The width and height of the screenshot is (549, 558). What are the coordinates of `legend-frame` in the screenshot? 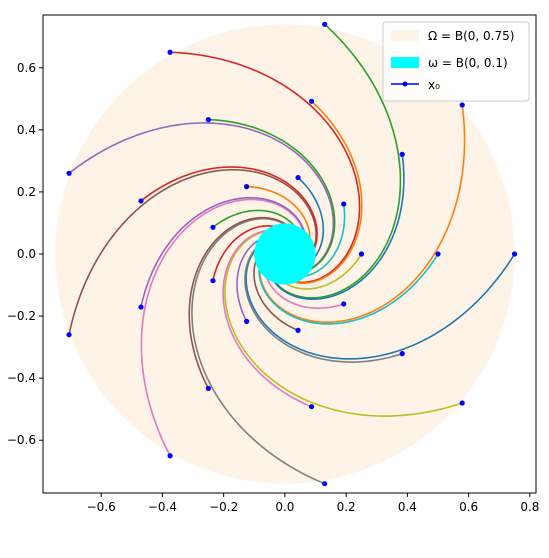 It's located at (456, 61).